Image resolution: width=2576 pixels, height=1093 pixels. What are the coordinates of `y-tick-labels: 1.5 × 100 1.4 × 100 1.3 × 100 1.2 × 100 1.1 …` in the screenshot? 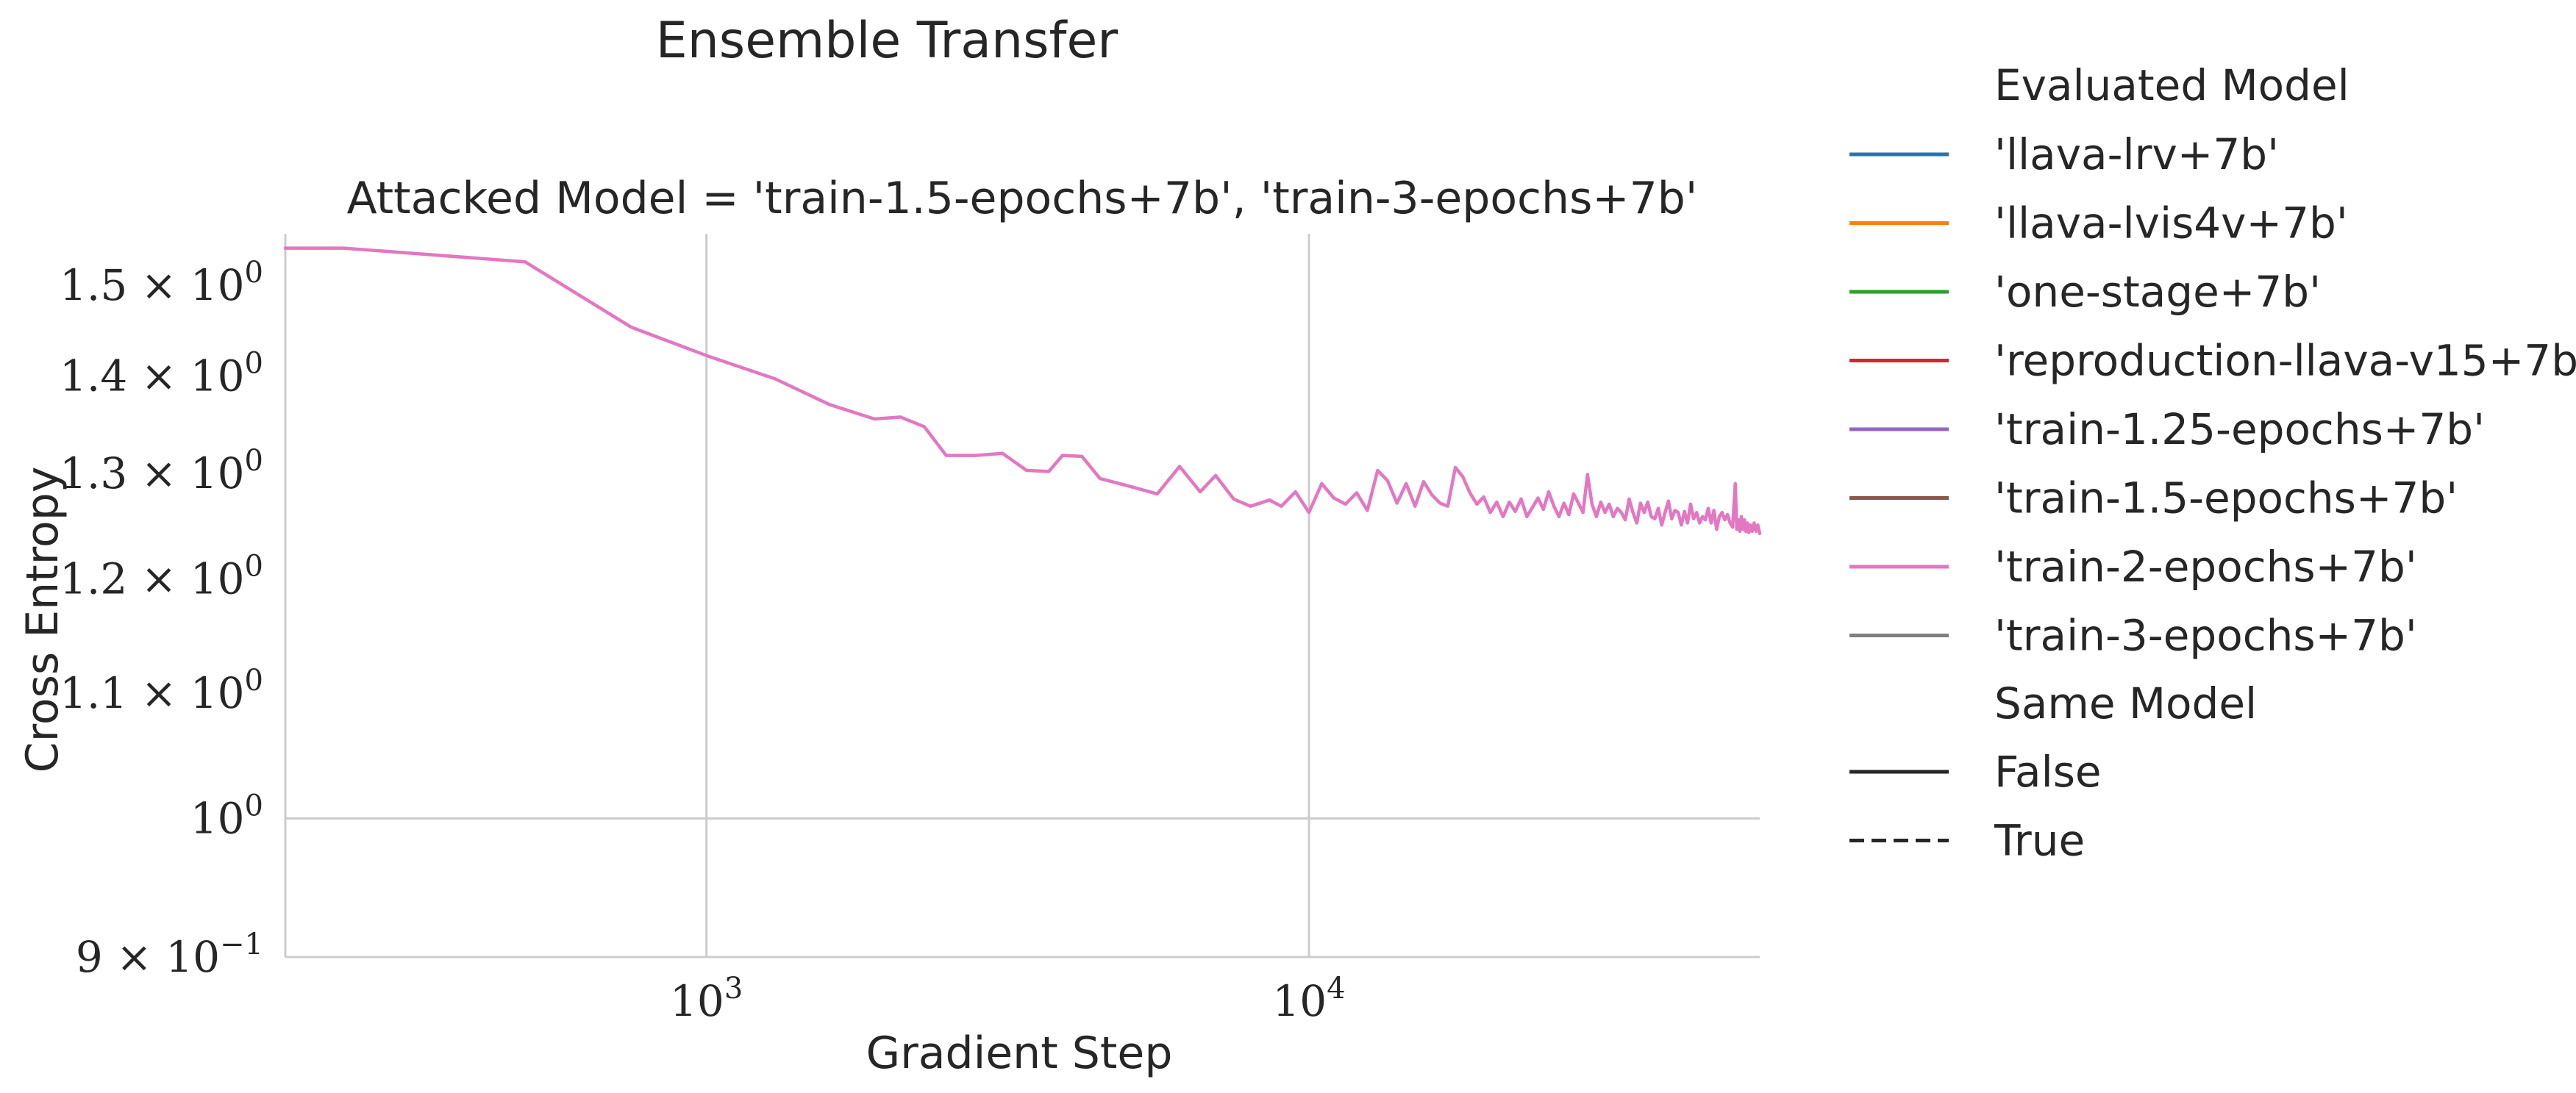 It's located at (161, 619).